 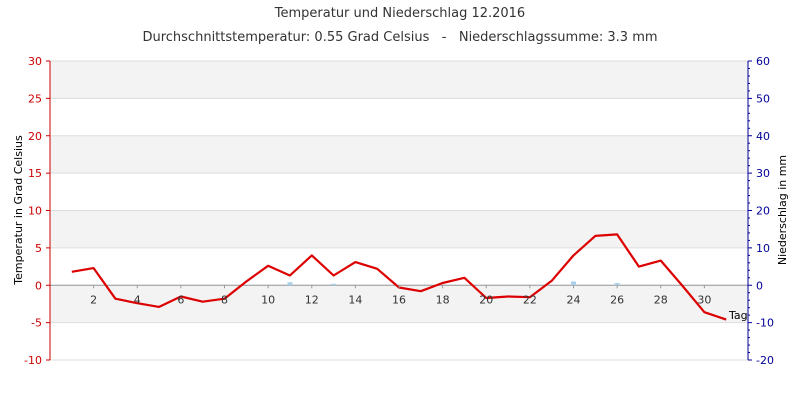 What do you see at coordinates (453, 283) in the screenshot?
I see `precipitation-bars` at bounding box center [453, 283].